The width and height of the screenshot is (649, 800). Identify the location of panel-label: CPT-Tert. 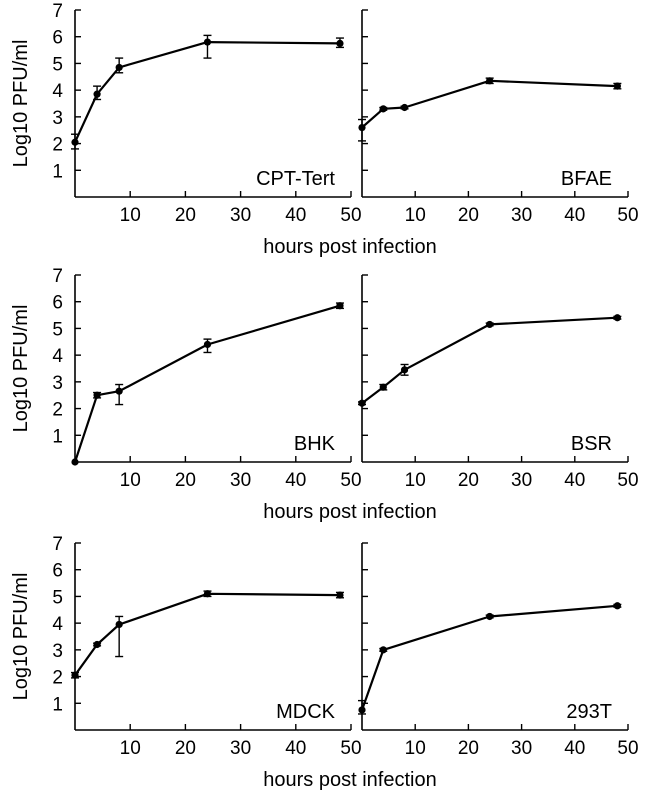
(295, 179).